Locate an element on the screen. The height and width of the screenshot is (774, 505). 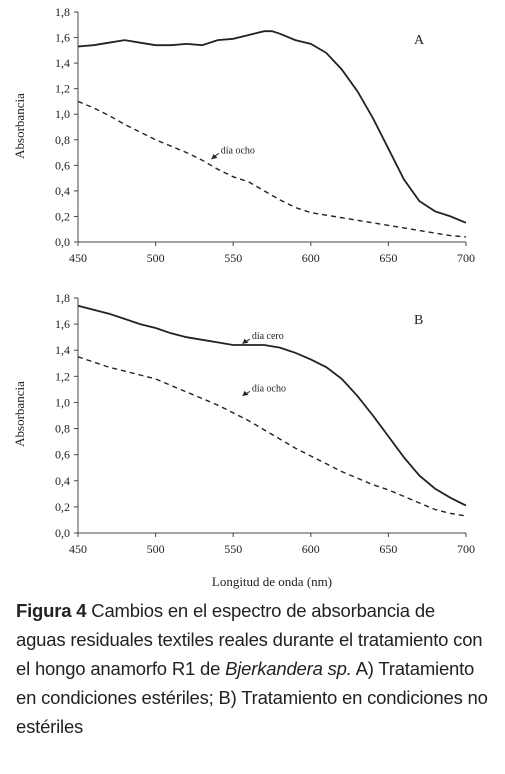
panel-a-x-tick-label: 600 is located at coordinates (311, 258).